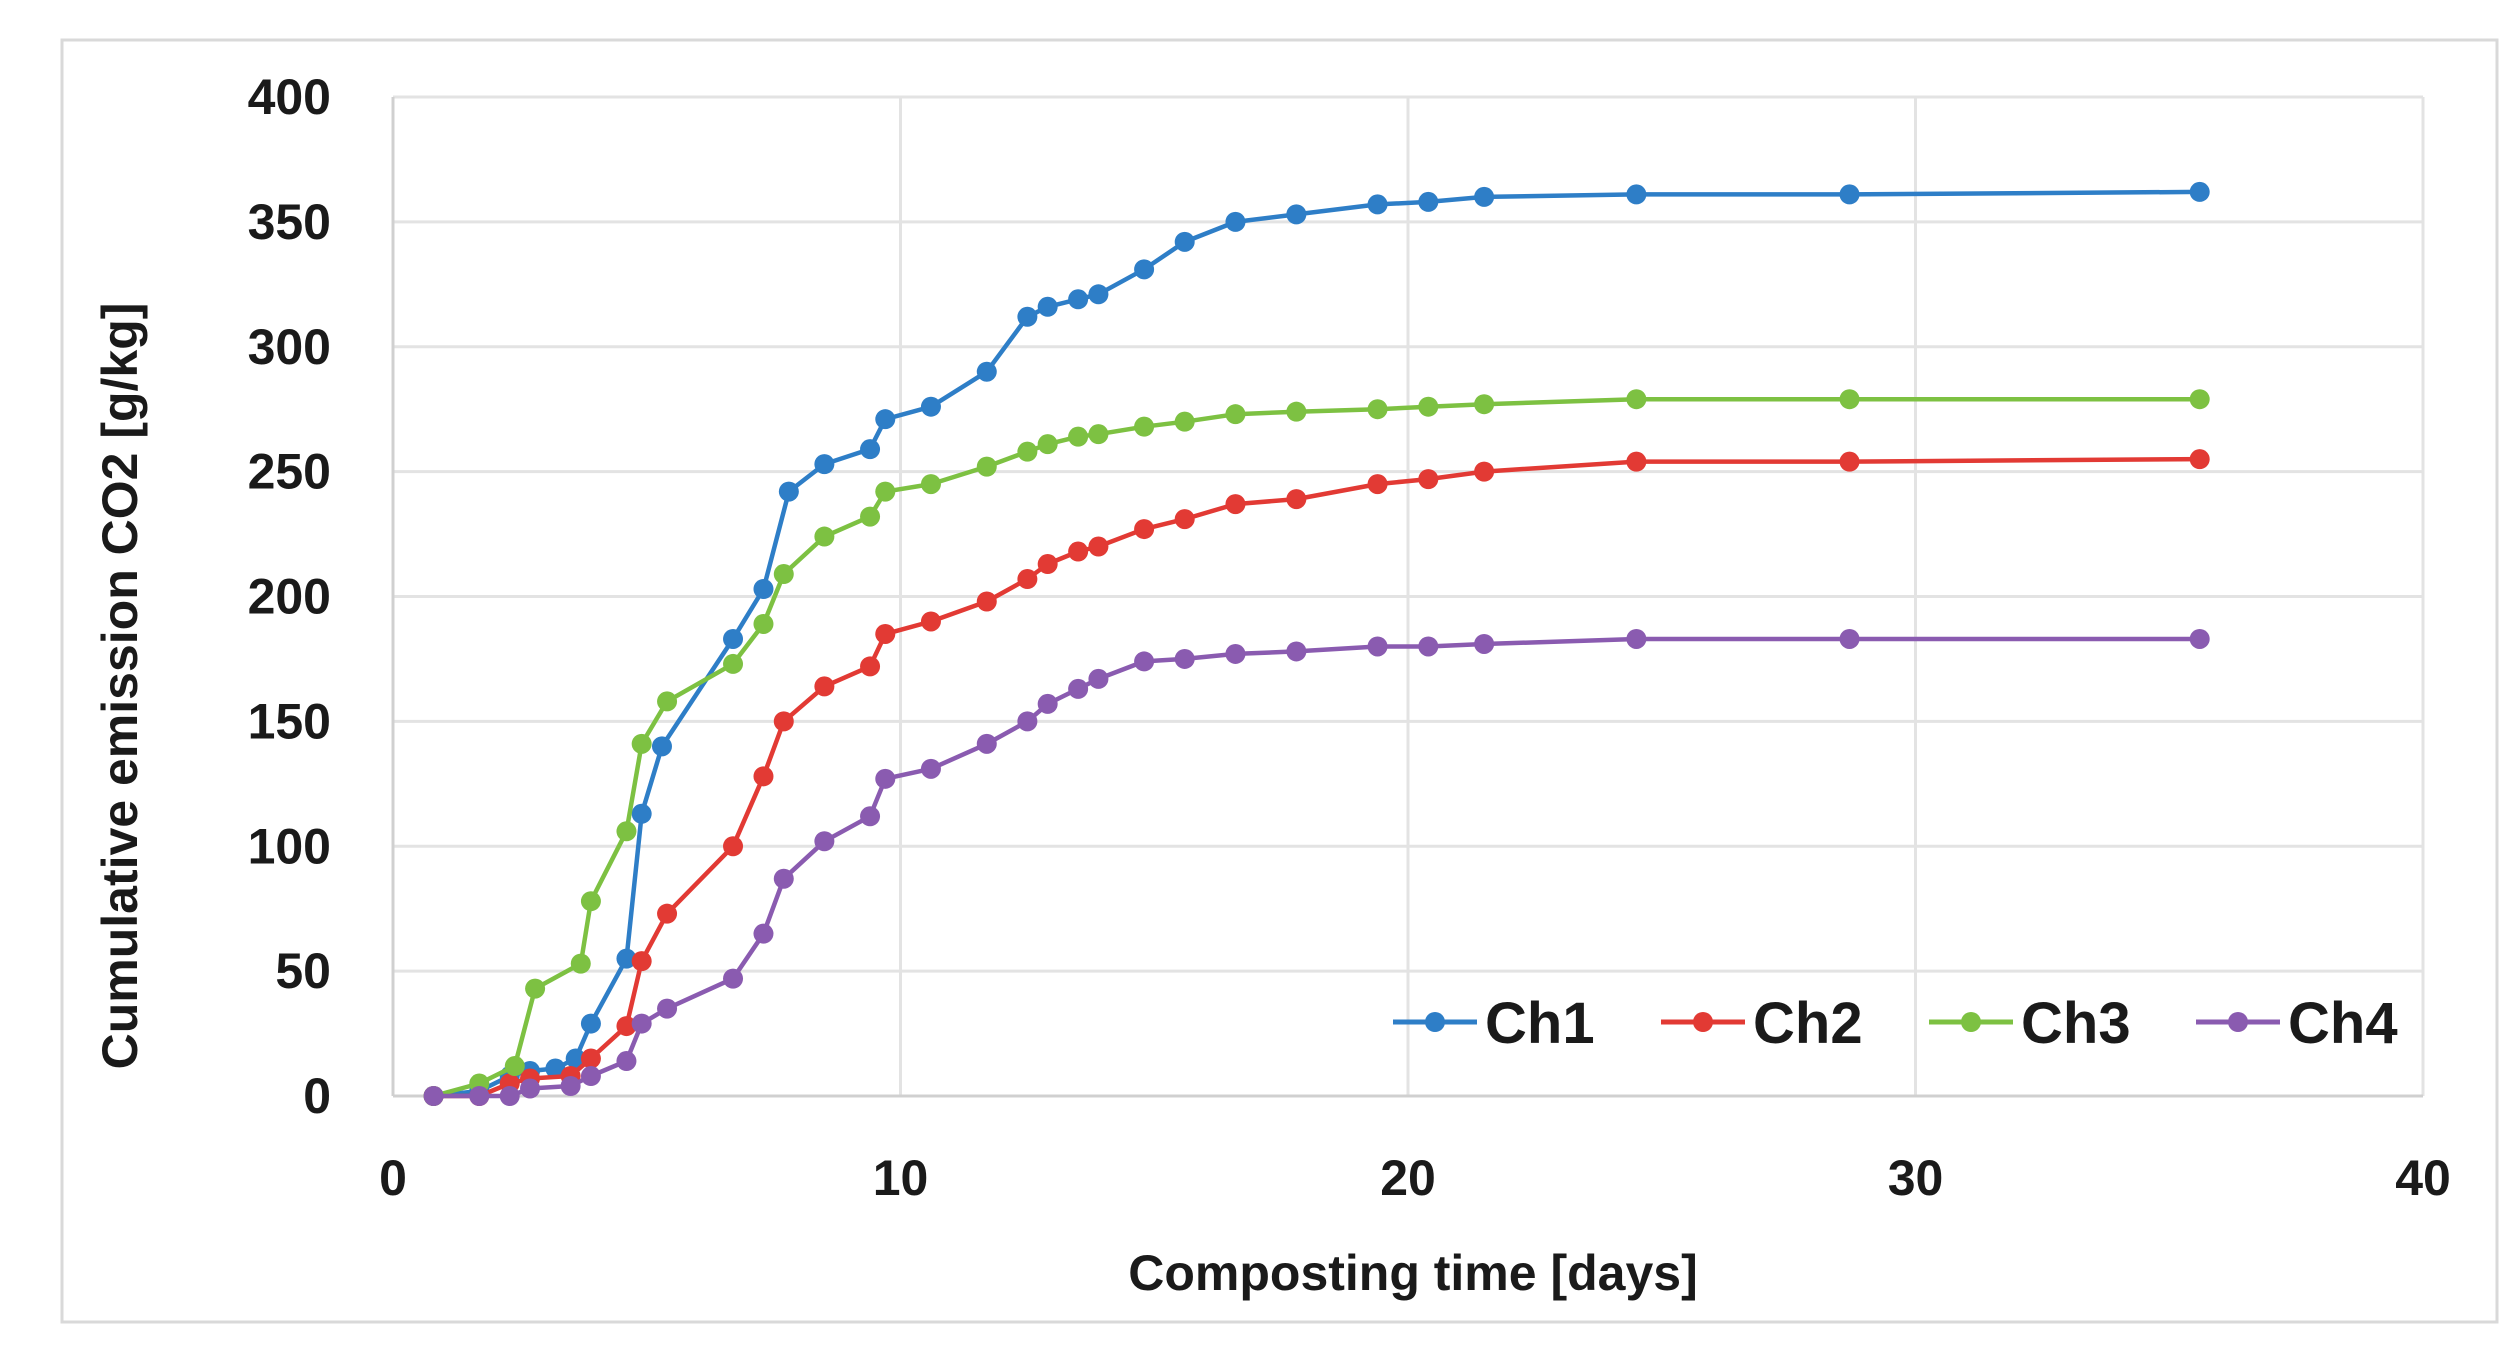 The height and width of the screenshot is (1366, 2515). What do you see at coordinates (2423, 1178) in the screenshot?
I see `x-tick-label: 40` at bounding box center [2423, 1178].